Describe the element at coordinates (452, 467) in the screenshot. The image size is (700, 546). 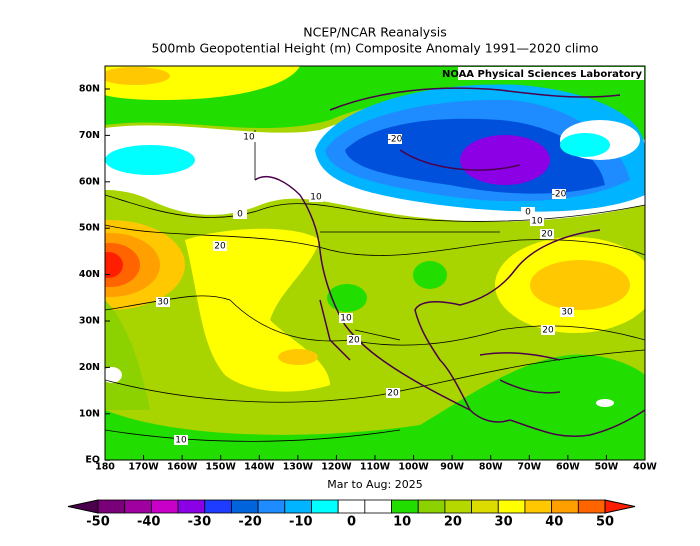
I see `lon-label: 90W` at that location.